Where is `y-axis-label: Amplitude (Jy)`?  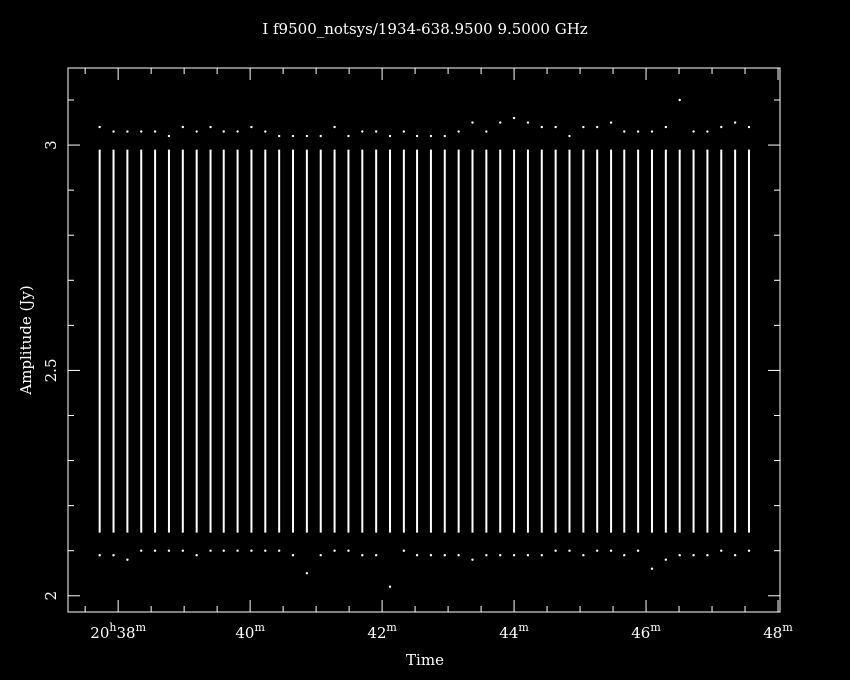 y-axis-label: Amplitude (Jy) is located at coordinates (26, 340).